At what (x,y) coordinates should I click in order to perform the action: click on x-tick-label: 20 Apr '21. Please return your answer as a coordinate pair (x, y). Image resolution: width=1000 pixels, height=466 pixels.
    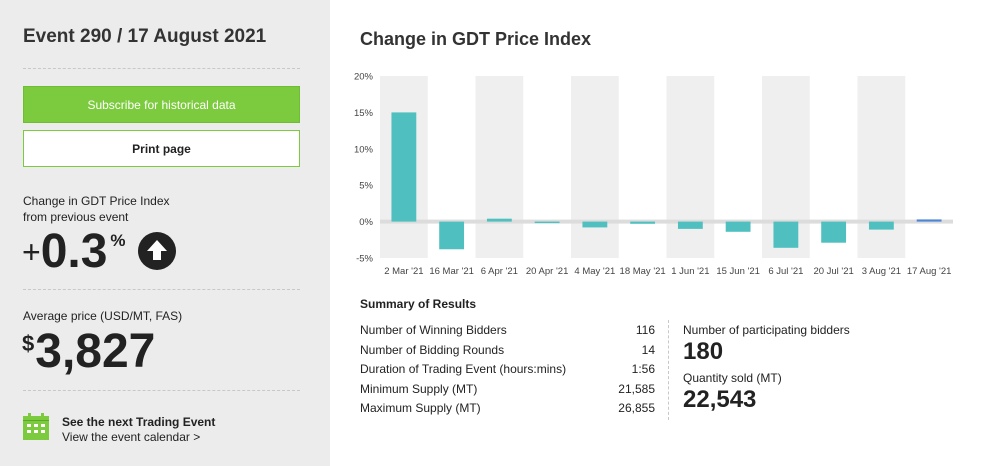
    Looking at the image, I should click on (547, 271).